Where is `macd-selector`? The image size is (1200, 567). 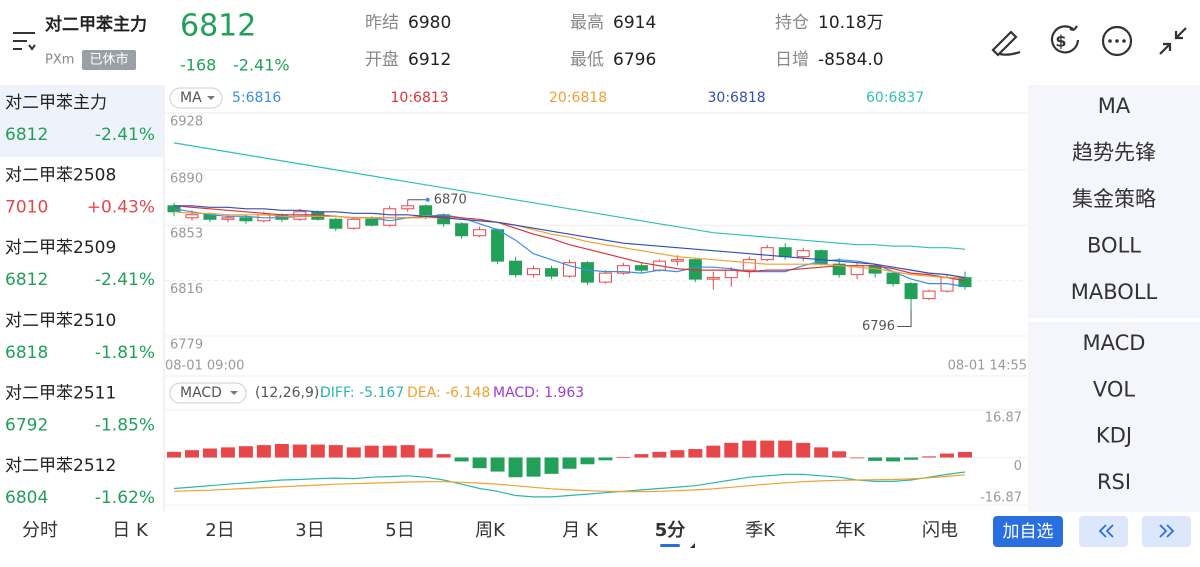
macd-selector is located at coordinates (208, 393).